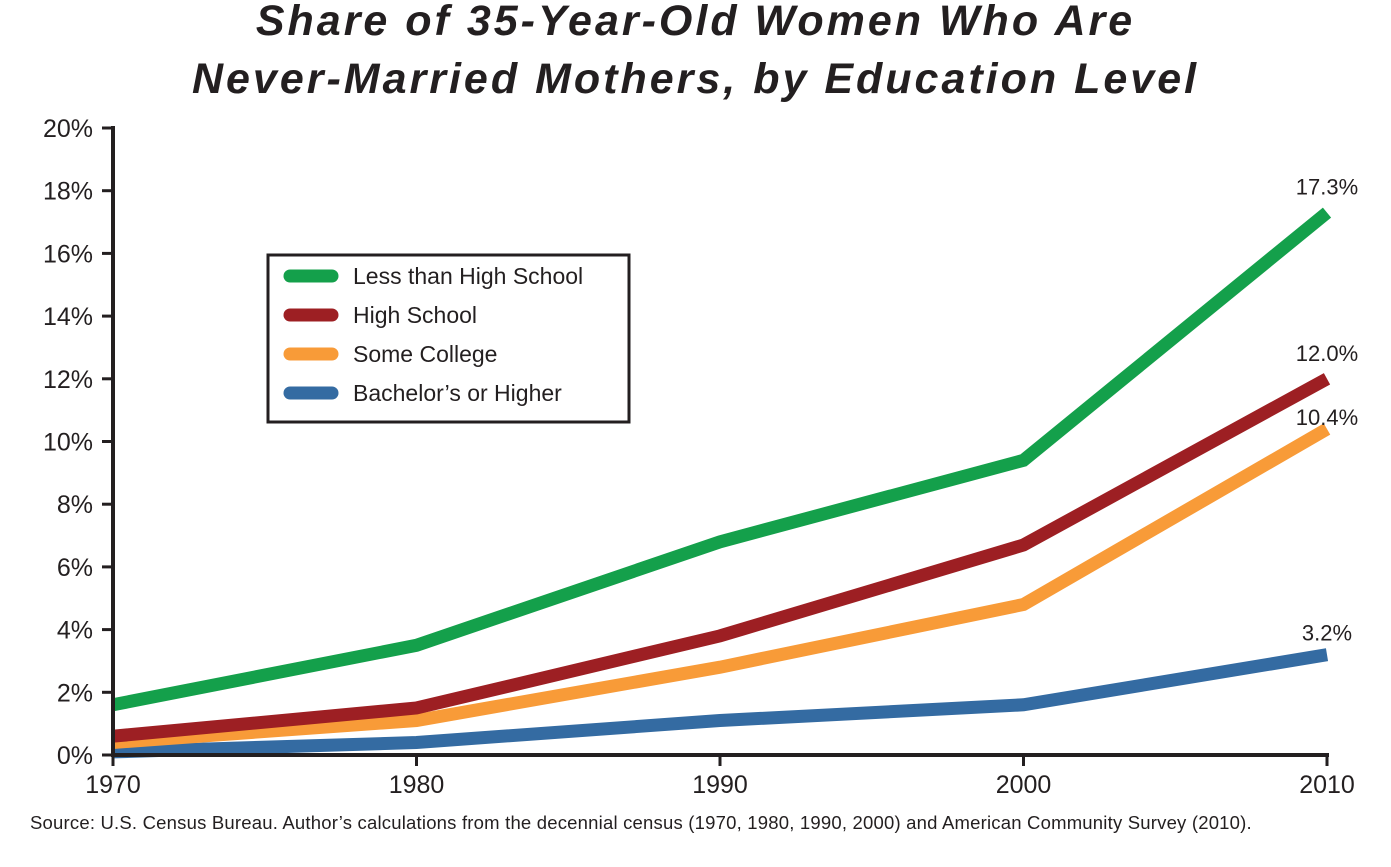 This screenshot has width=1391, height=867. I want to click on legend-label-high-school: High School, so click(415, 315).